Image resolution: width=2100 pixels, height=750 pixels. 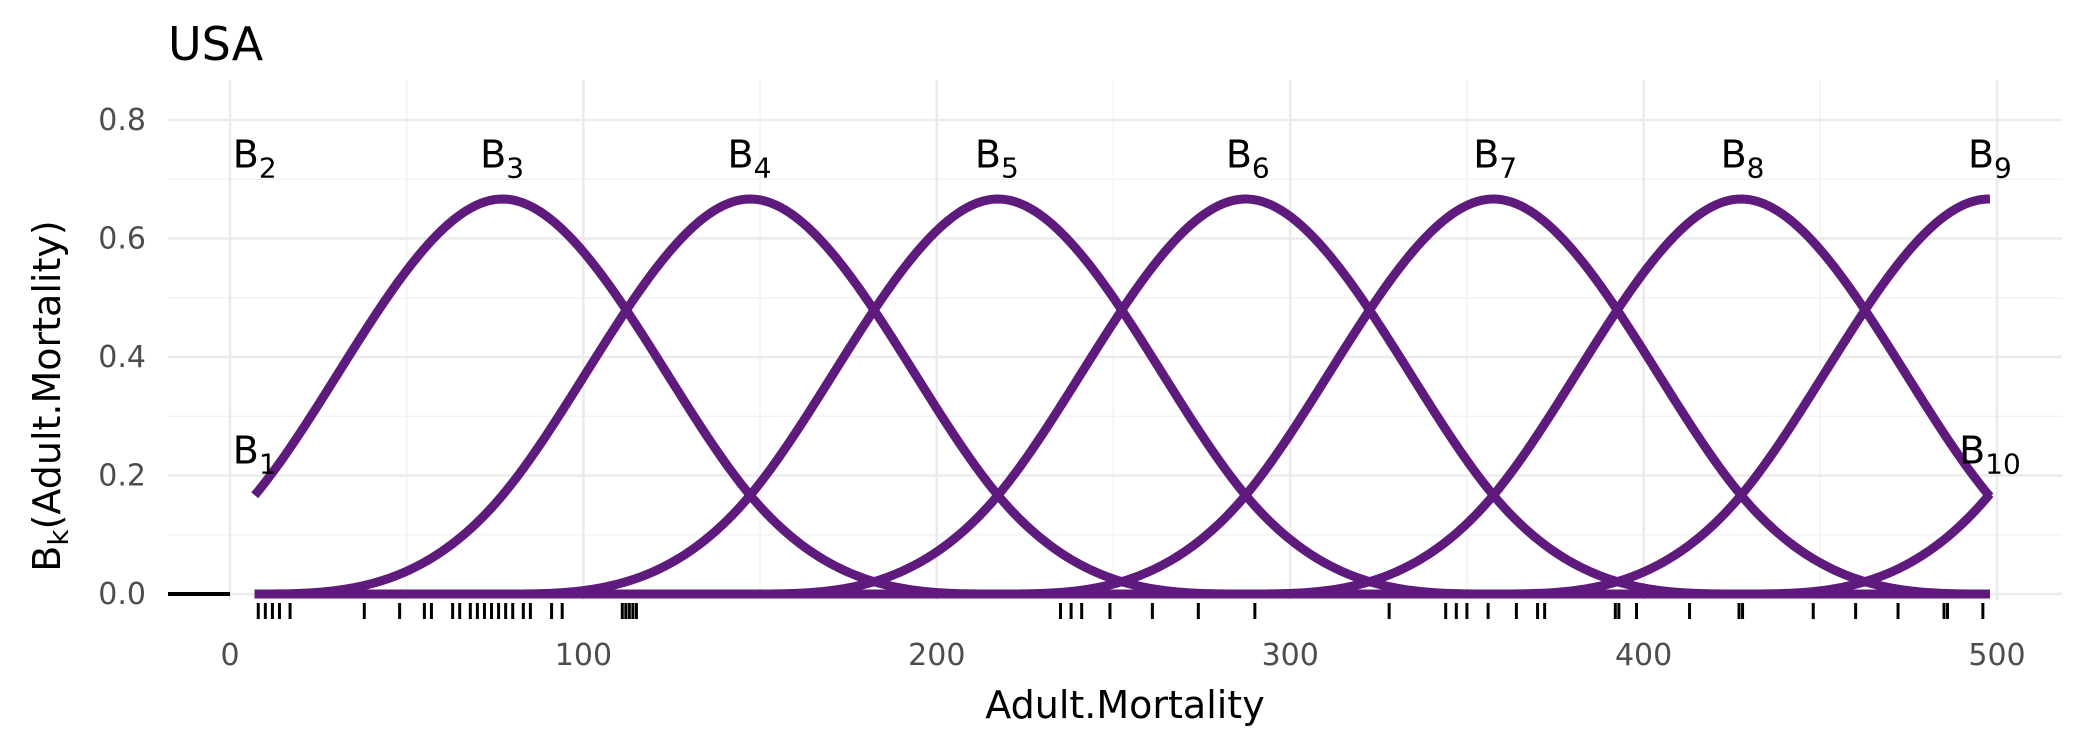 I want to click on basis-label-10: B10, so click(x=1990, y=455).